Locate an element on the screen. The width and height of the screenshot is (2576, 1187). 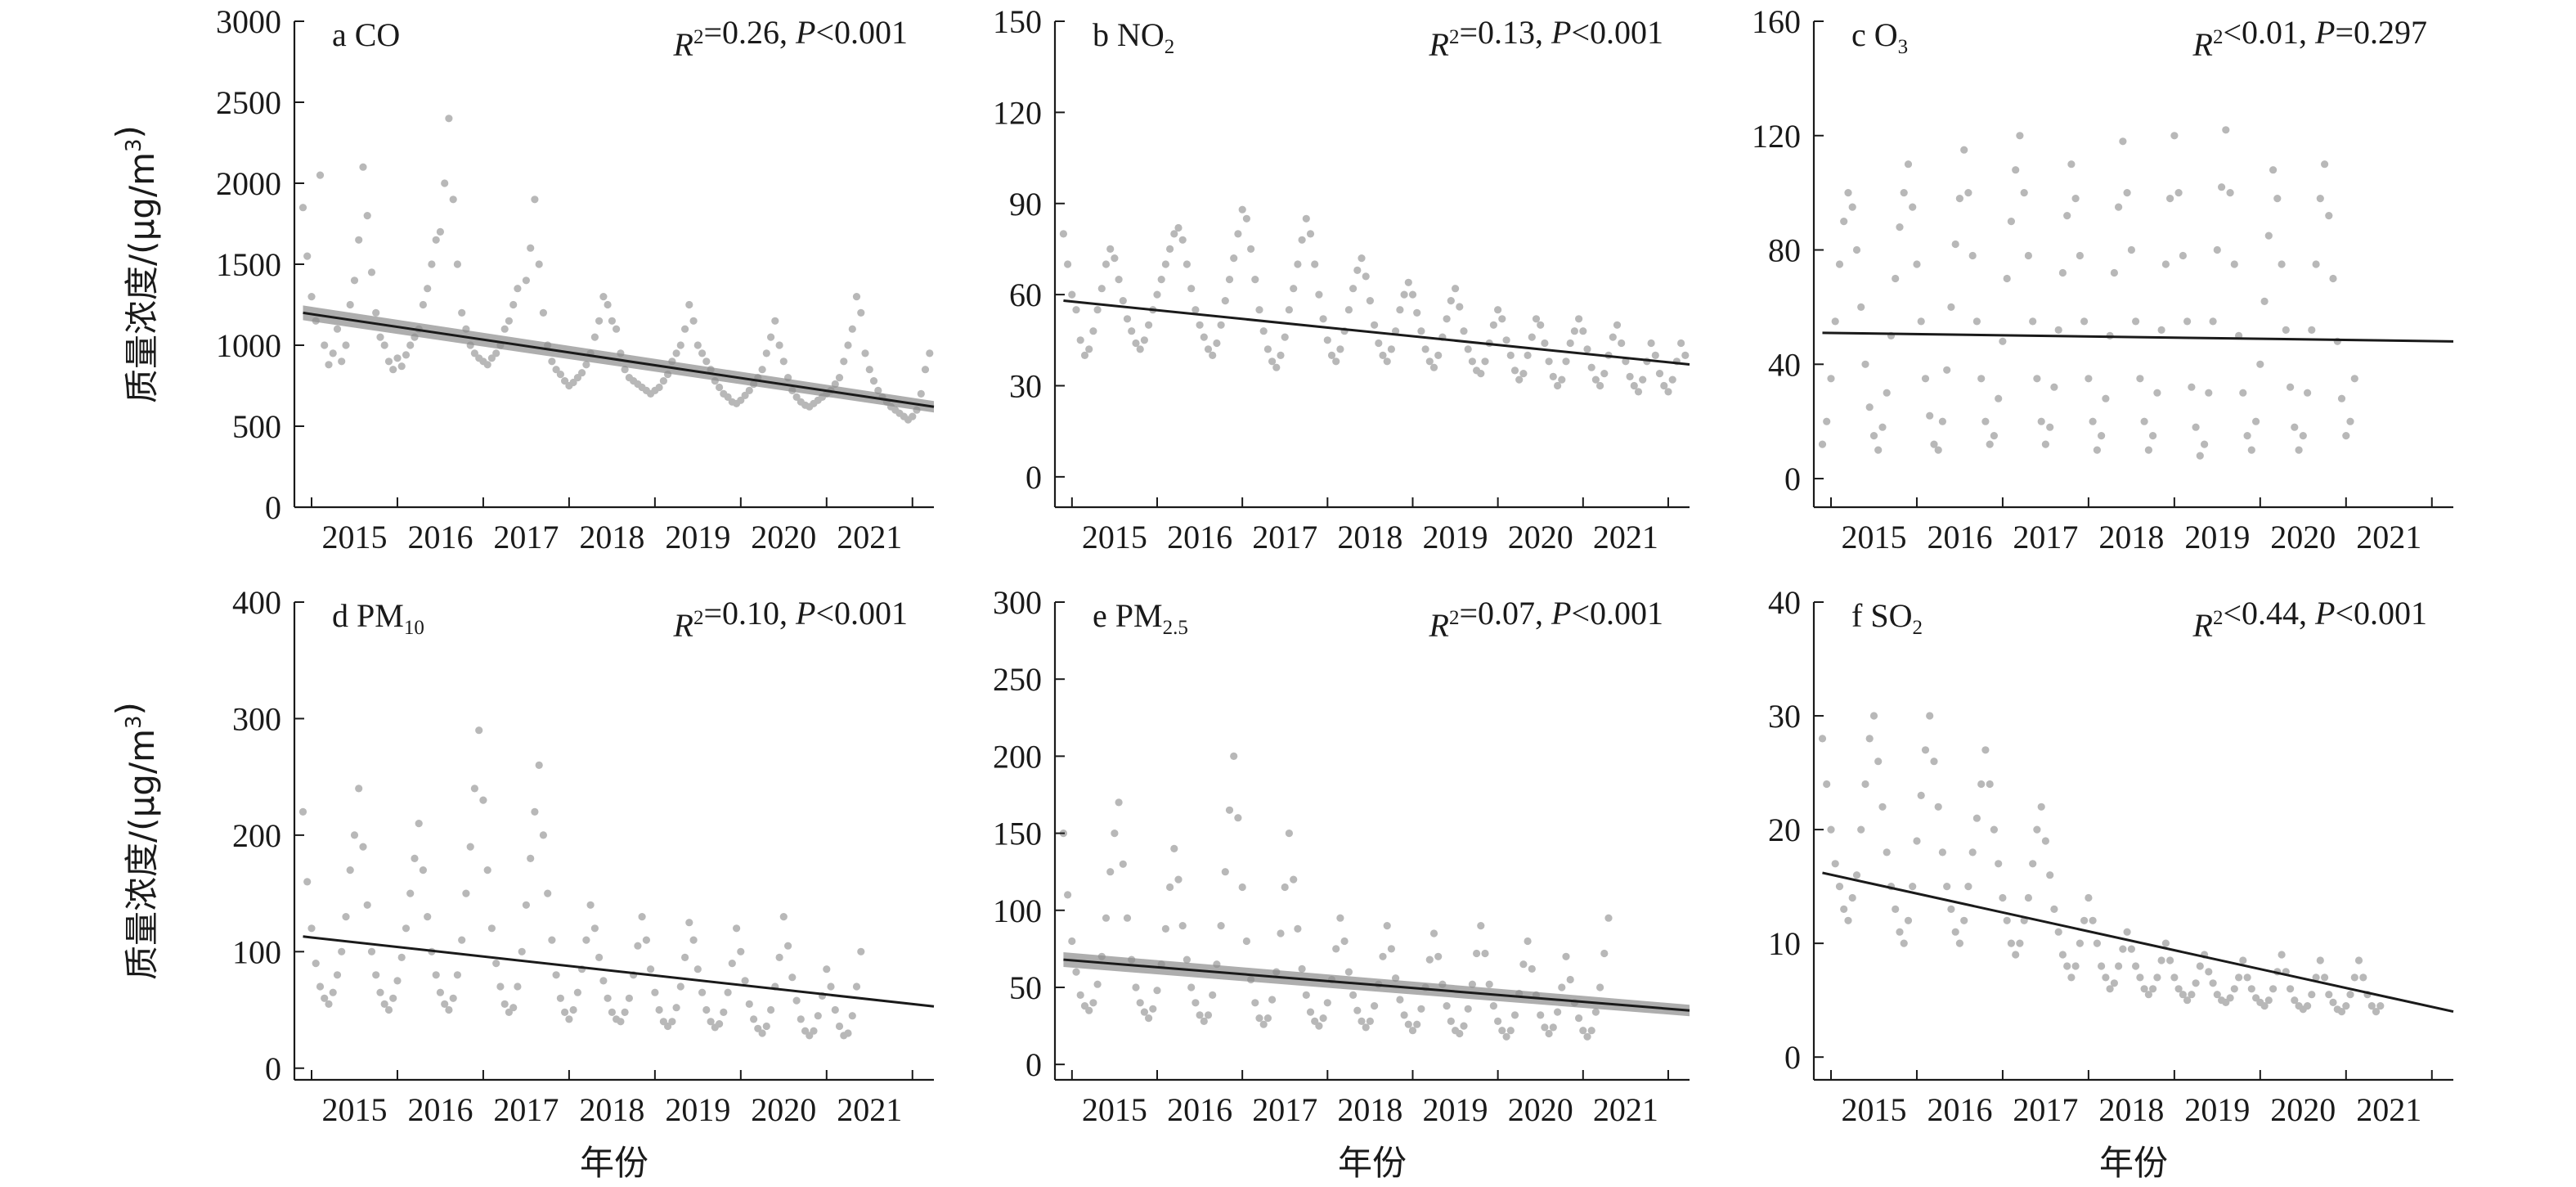
y-tick-label: 0 is located at coordinates (1792, 1057).